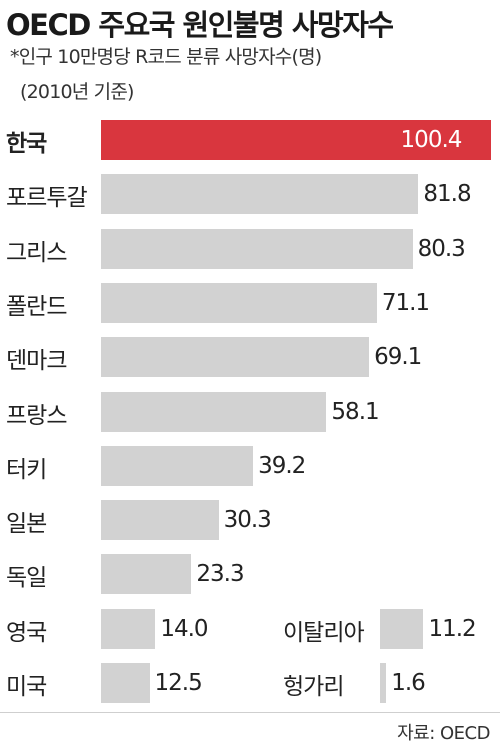  What do you see at coordinates (36, 252) in the screenshot?
I see `category-label: 그리스` at bounding box center [36, 252].